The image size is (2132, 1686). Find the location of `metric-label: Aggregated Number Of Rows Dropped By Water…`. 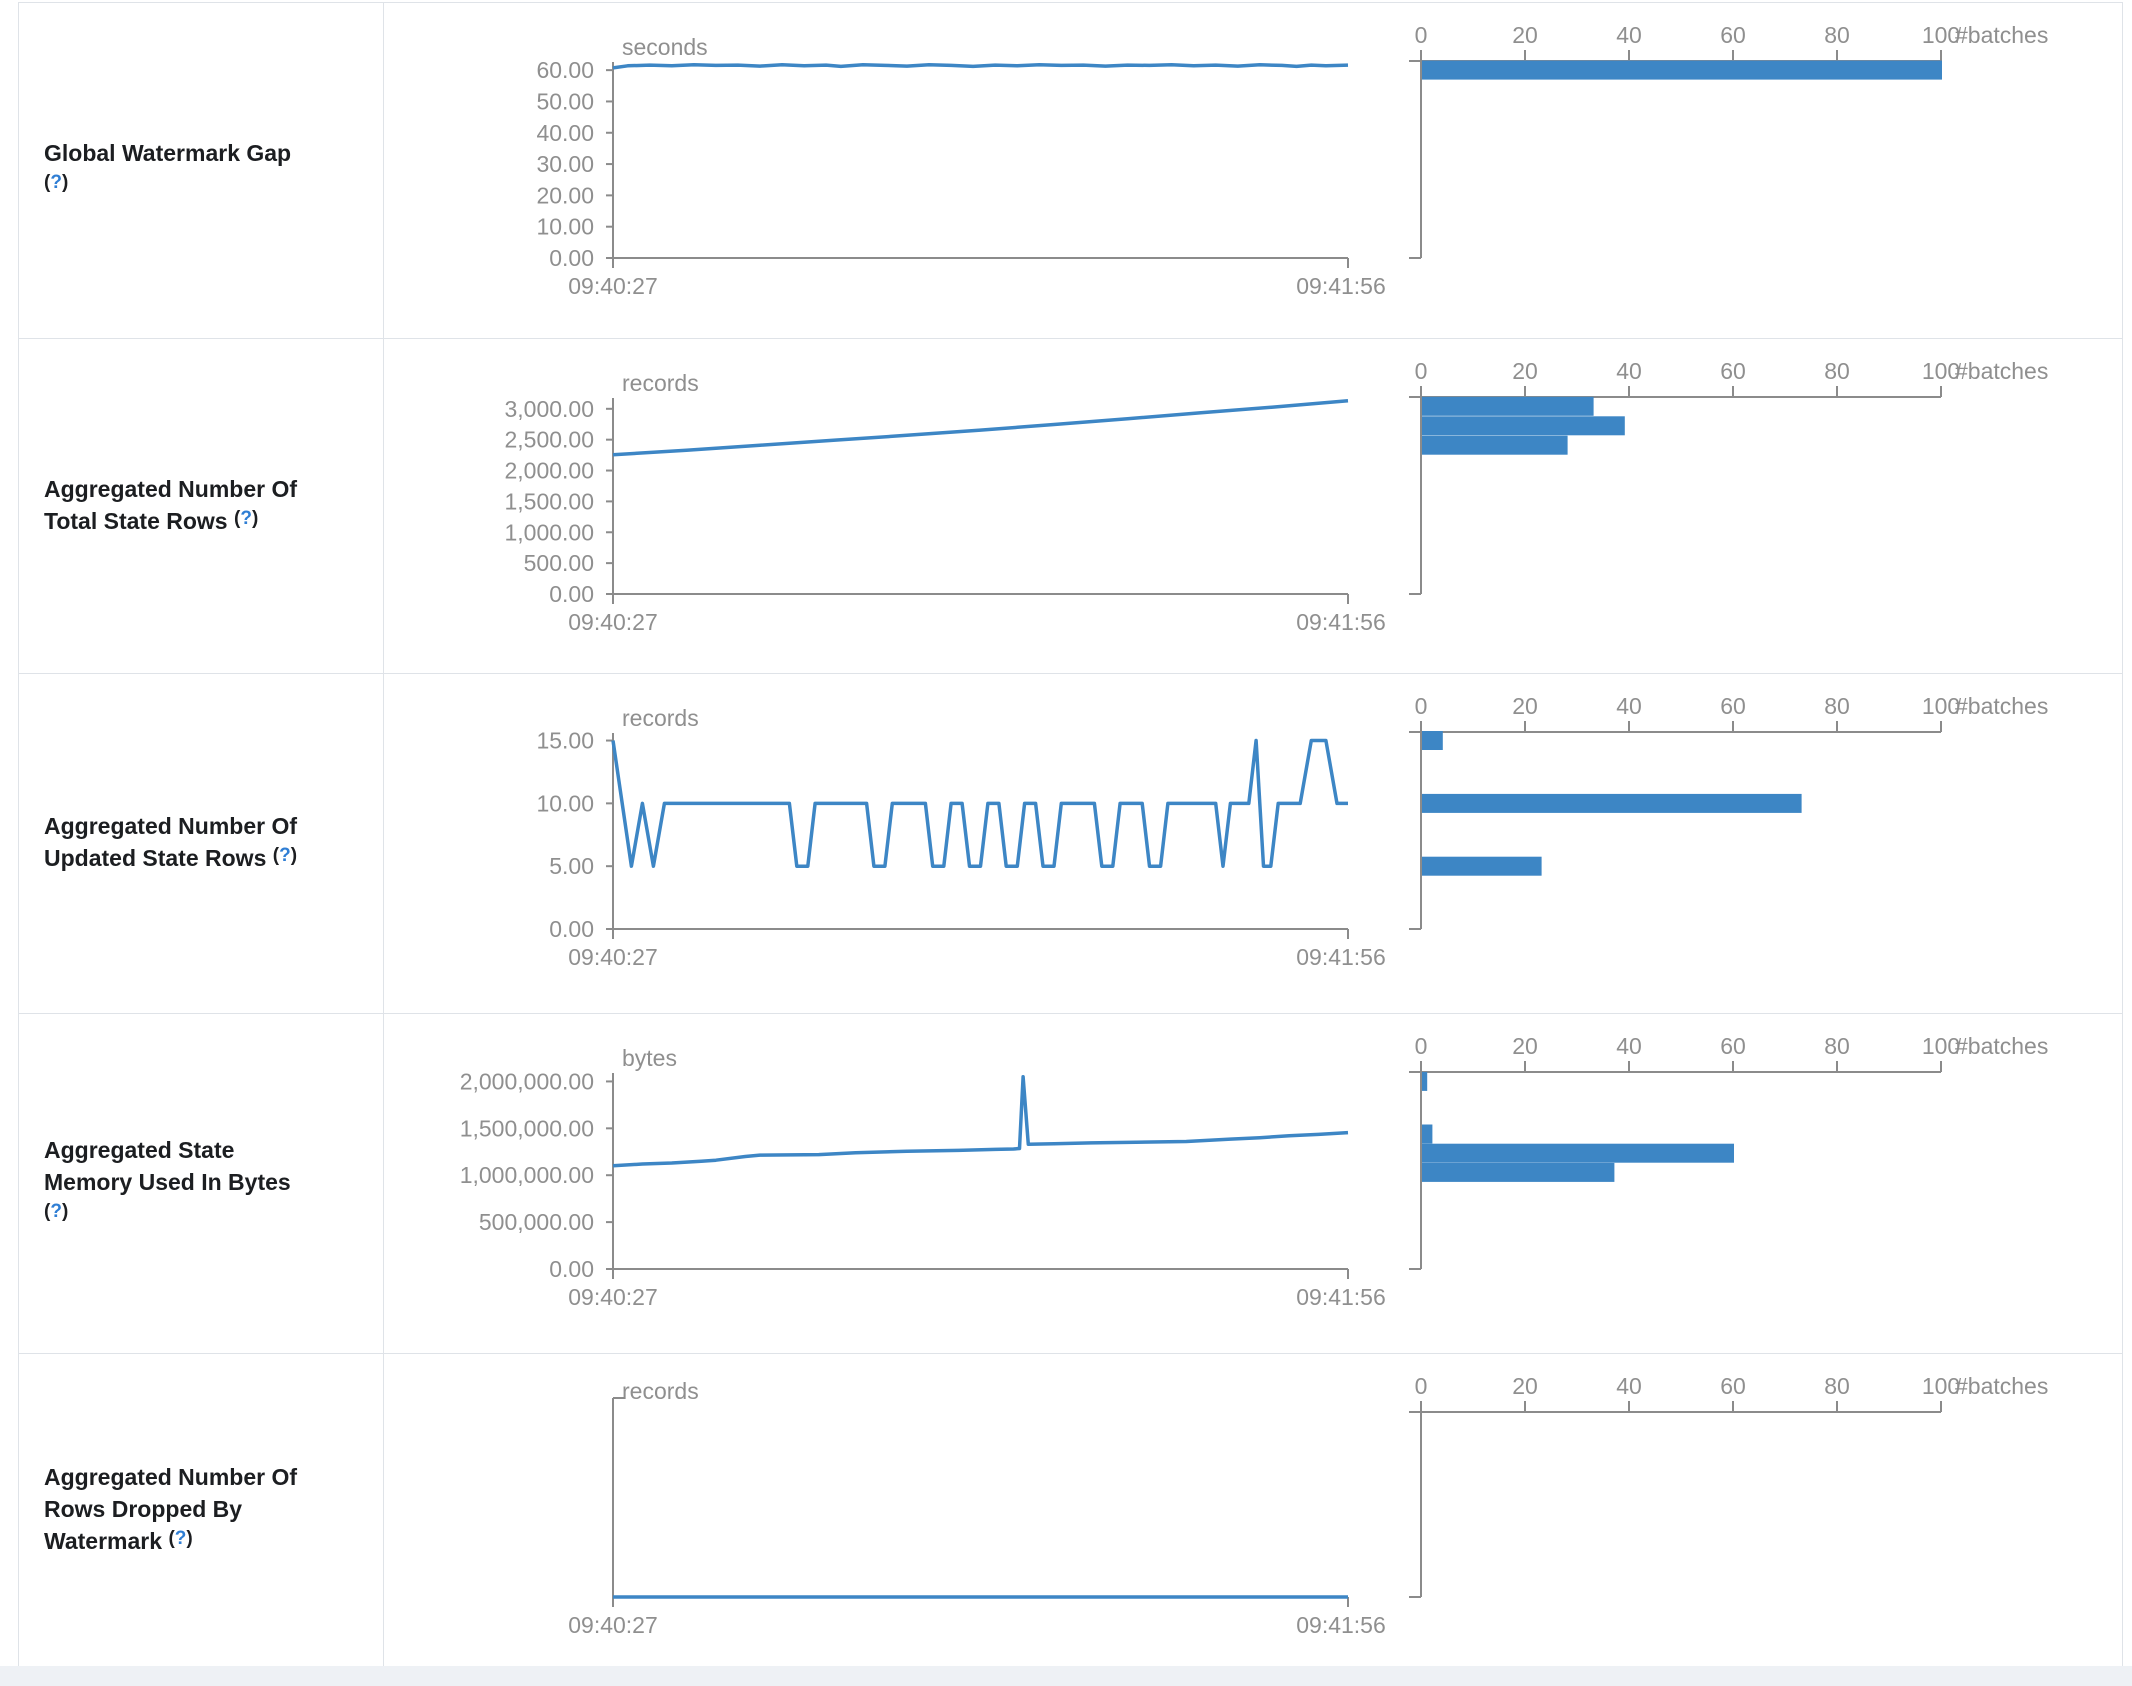

metric-label: Aggregated Number Of Rows Dropped By Water… is located at coordinates (201, 1510).